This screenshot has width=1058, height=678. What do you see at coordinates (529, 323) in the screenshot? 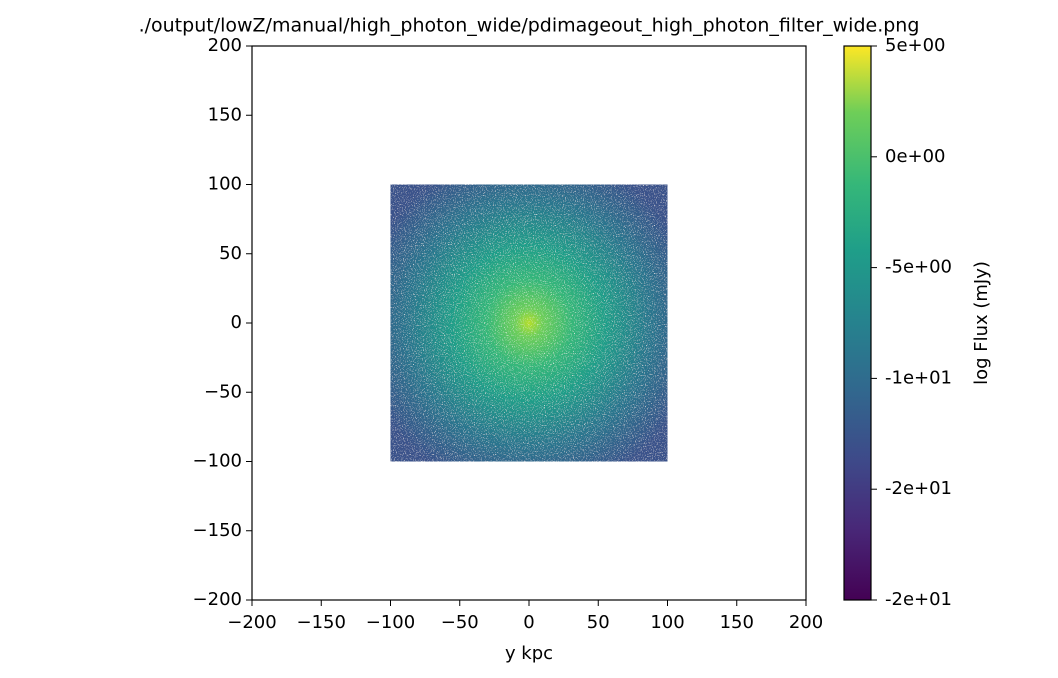
I see `image` at bounding box center [529, 323].